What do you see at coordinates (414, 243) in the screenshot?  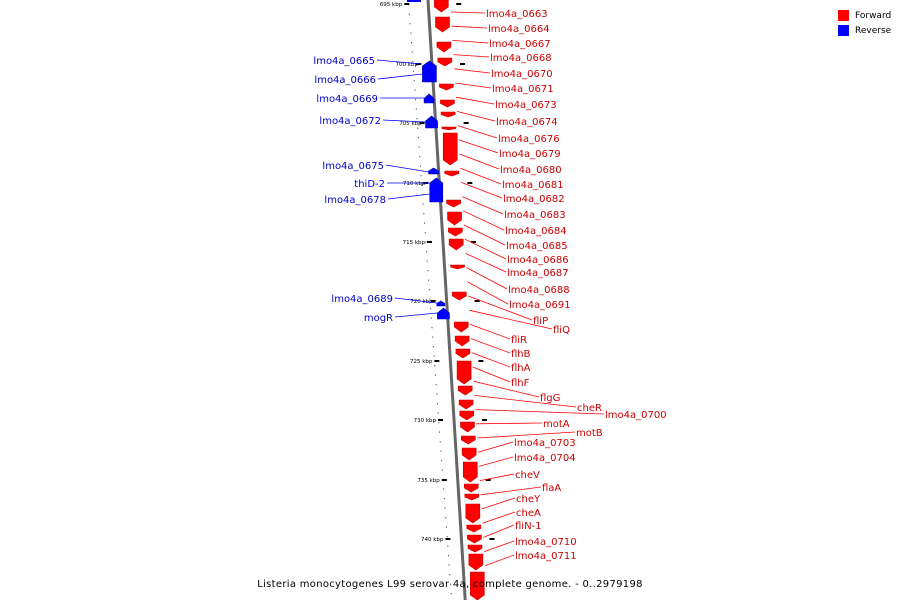 I see `tick-label: 715 kbp` at bounding box center [414, 243].